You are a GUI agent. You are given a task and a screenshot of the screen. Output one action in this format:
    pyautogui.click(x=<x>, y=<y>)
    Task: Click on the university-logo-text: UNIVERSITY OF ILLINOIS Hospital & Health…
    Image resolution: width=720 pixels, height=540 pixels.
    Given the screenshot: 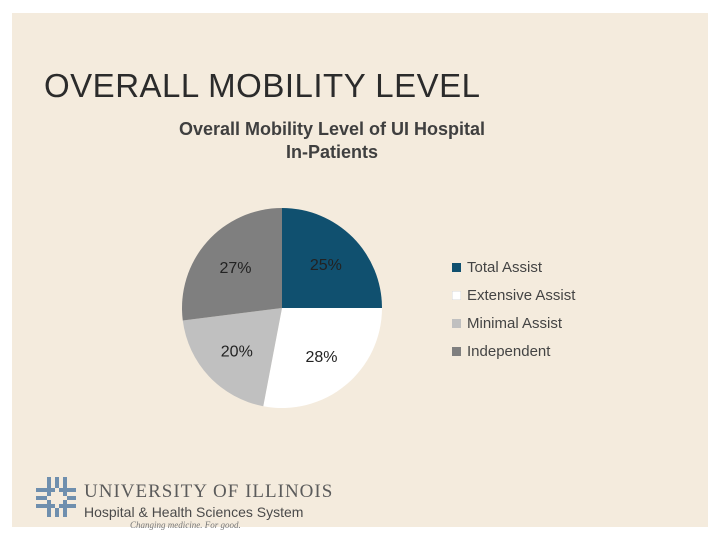 What is the action you would take?
    pyautogui.click(x=208, y=505)
    